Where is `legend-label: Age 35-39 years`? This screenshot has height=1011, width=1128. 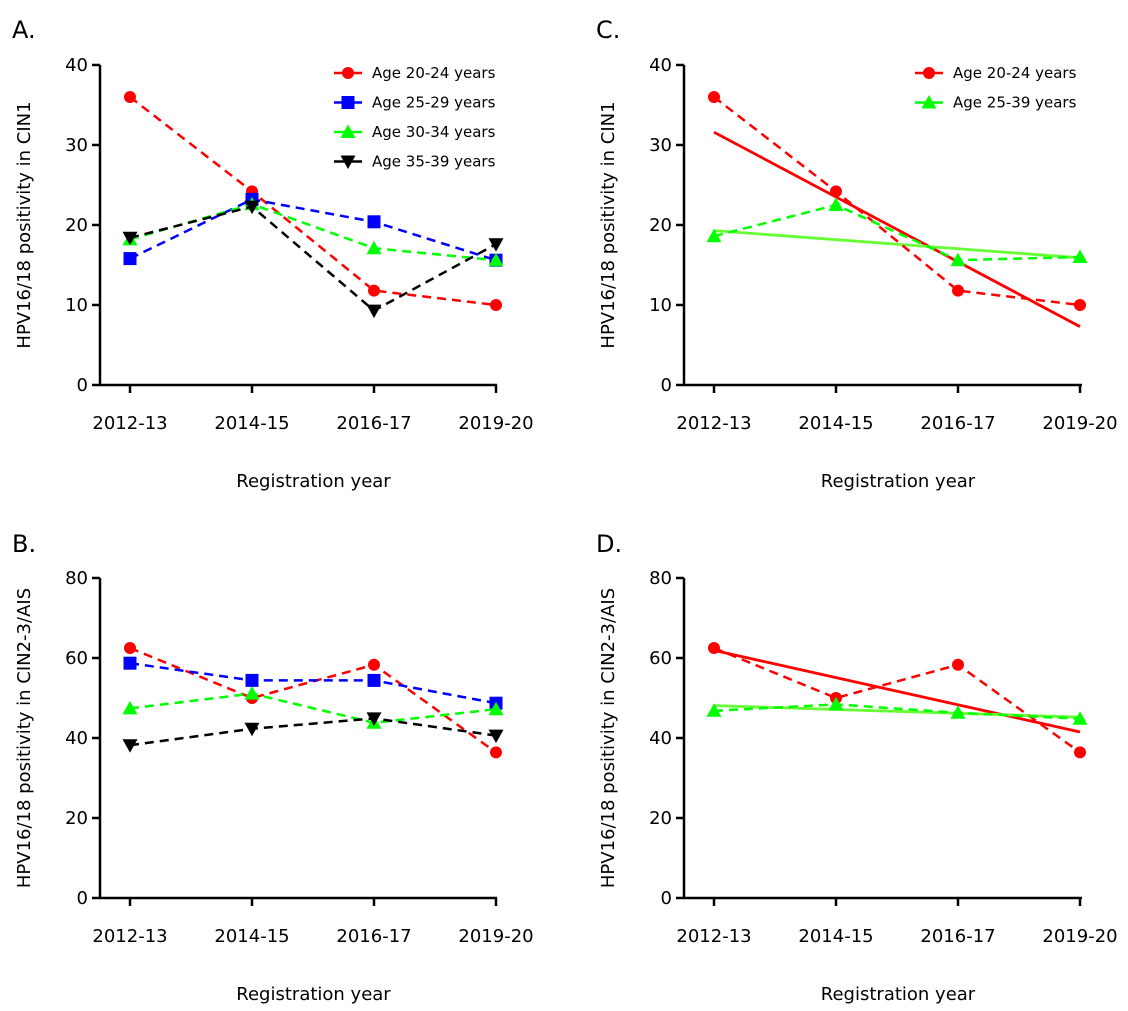 legend-label: Age 35-39 years is located at coordinates (434, 162).